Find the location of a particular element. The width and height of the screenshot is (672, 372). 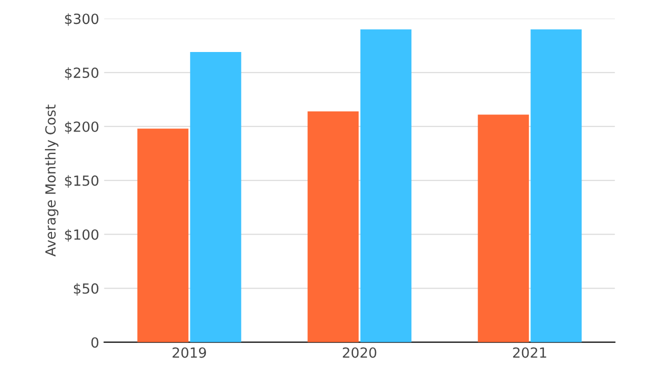

y-tick-label: $250 is located at coordinates (81, 73).